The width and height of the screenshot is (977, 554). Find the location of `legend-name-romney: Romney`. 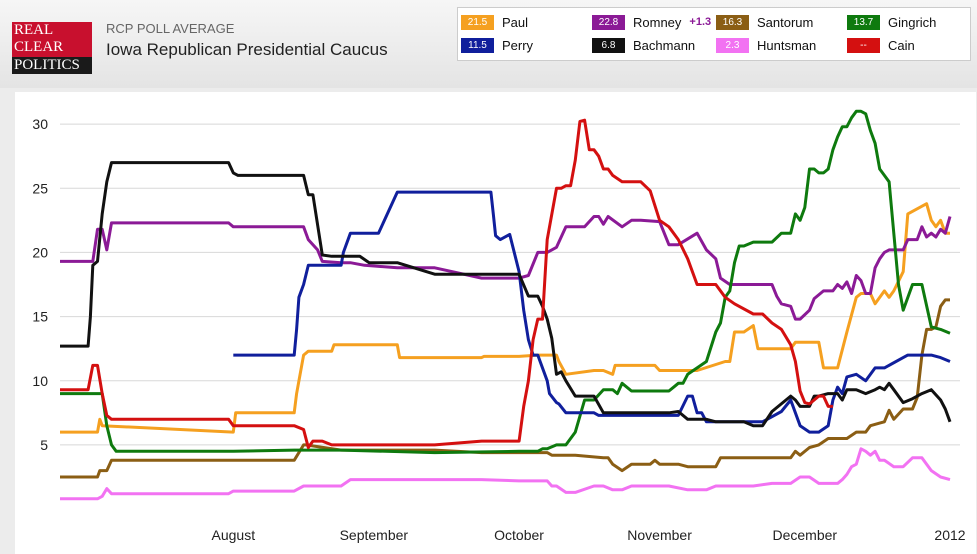

legend-name-romney: Romney is located at coordinates (657, 22).